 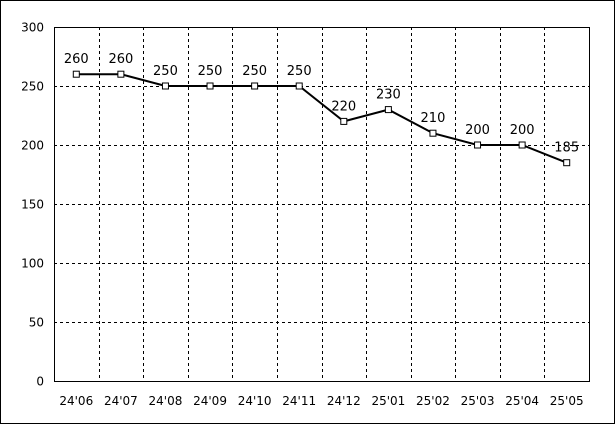 I want to click on x-tick-label: 24'10, so click(x=255, y=401).